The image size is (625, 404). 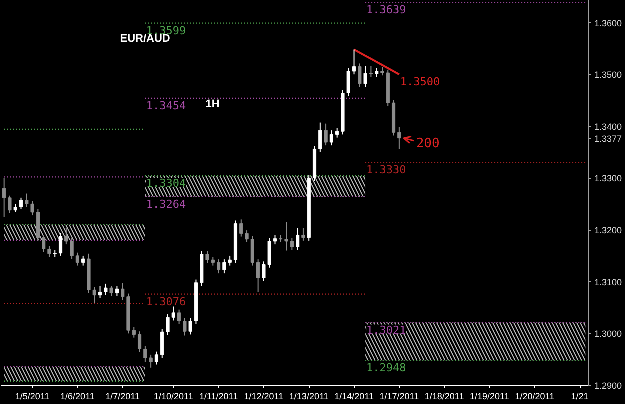 I want to click on x-tick-label: 1/11/2011, so click(x=218, y=397).